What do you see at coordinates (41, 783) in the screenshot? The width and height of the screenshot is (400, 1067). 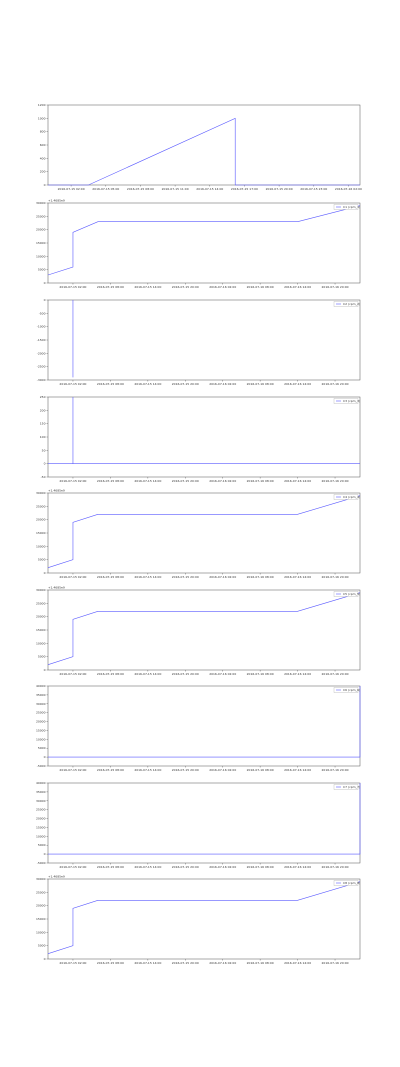 I see `y-tick-label: 40000` at bounding box center [41, 783].